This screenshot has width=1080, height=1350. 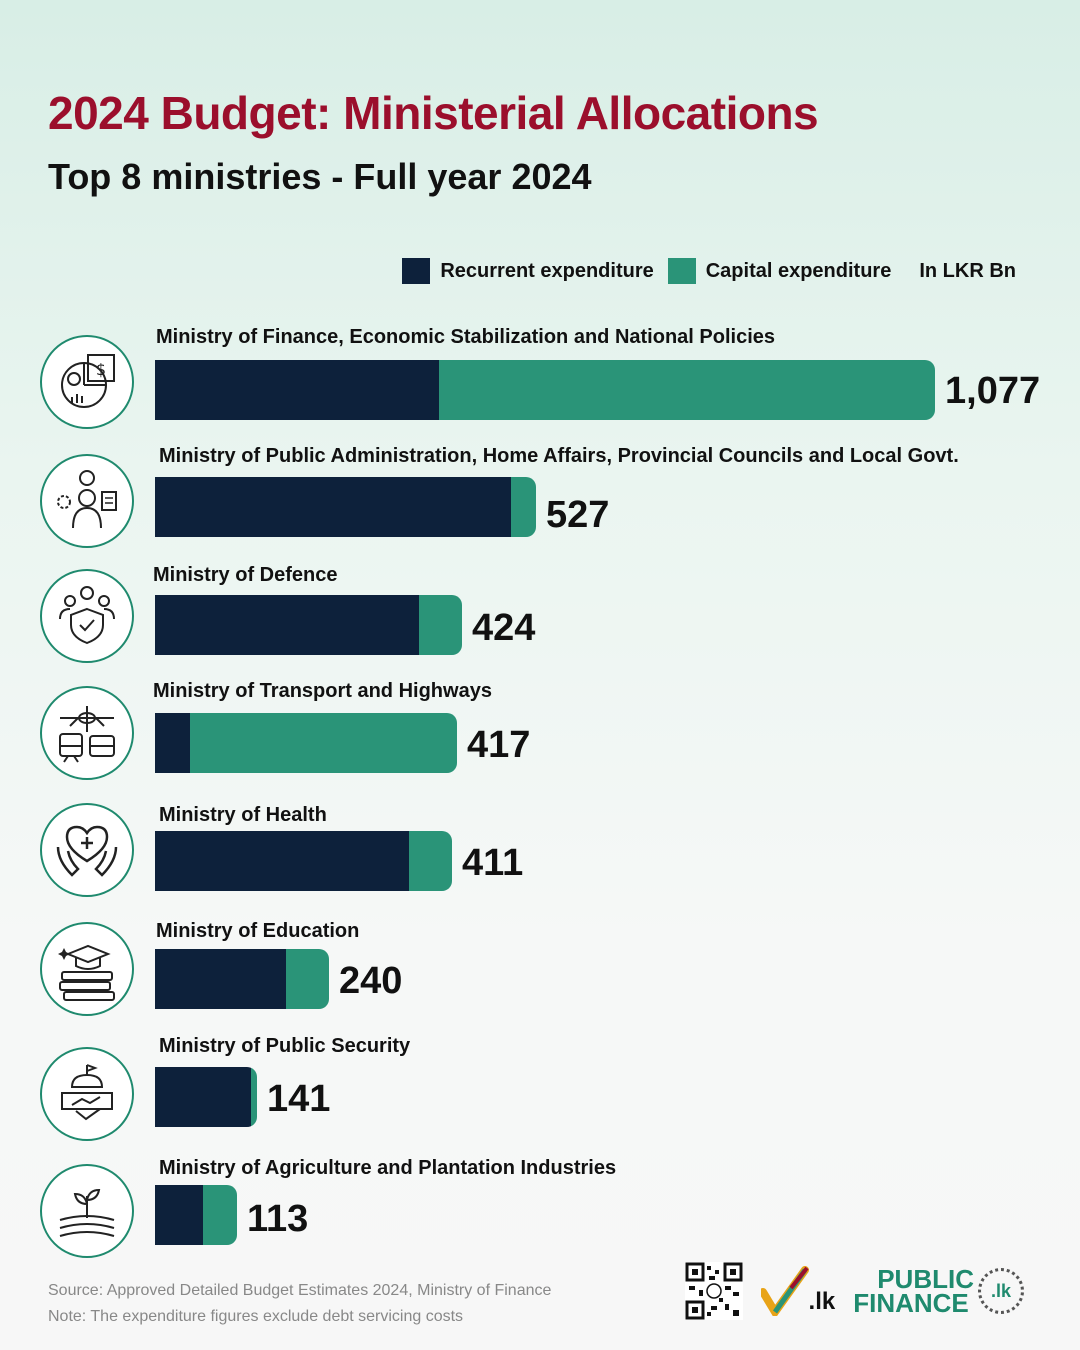 I want to click on legend-item-recurrent: Recurrent expenditure, so click(x=528, y=271).